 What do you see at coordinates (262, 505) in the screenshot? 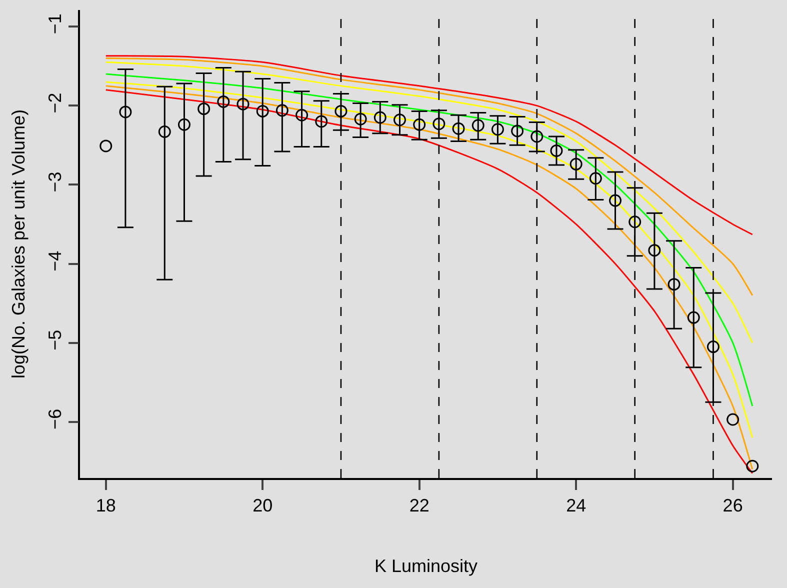
I see `x-tick-label: 20` at bounding box center [262, 505].